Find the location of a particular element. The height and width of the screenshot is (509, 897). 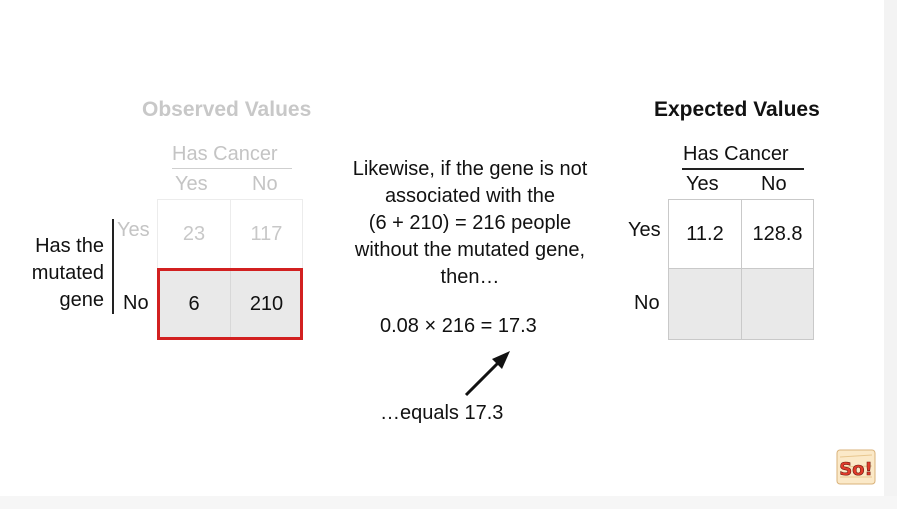

observed-col-no: No is located at coordinates (265, 184).